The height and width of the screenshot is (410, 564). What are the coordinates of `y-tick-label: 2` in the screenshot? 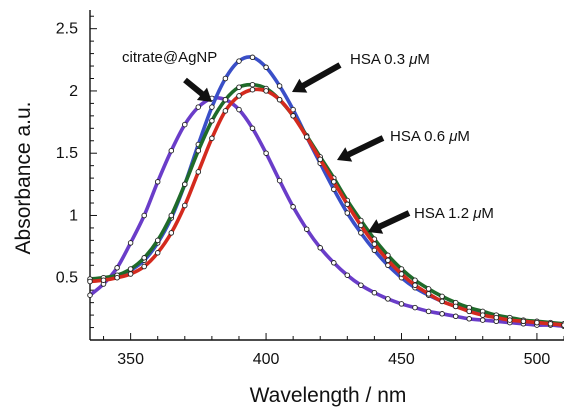 It's located at (73, 91).